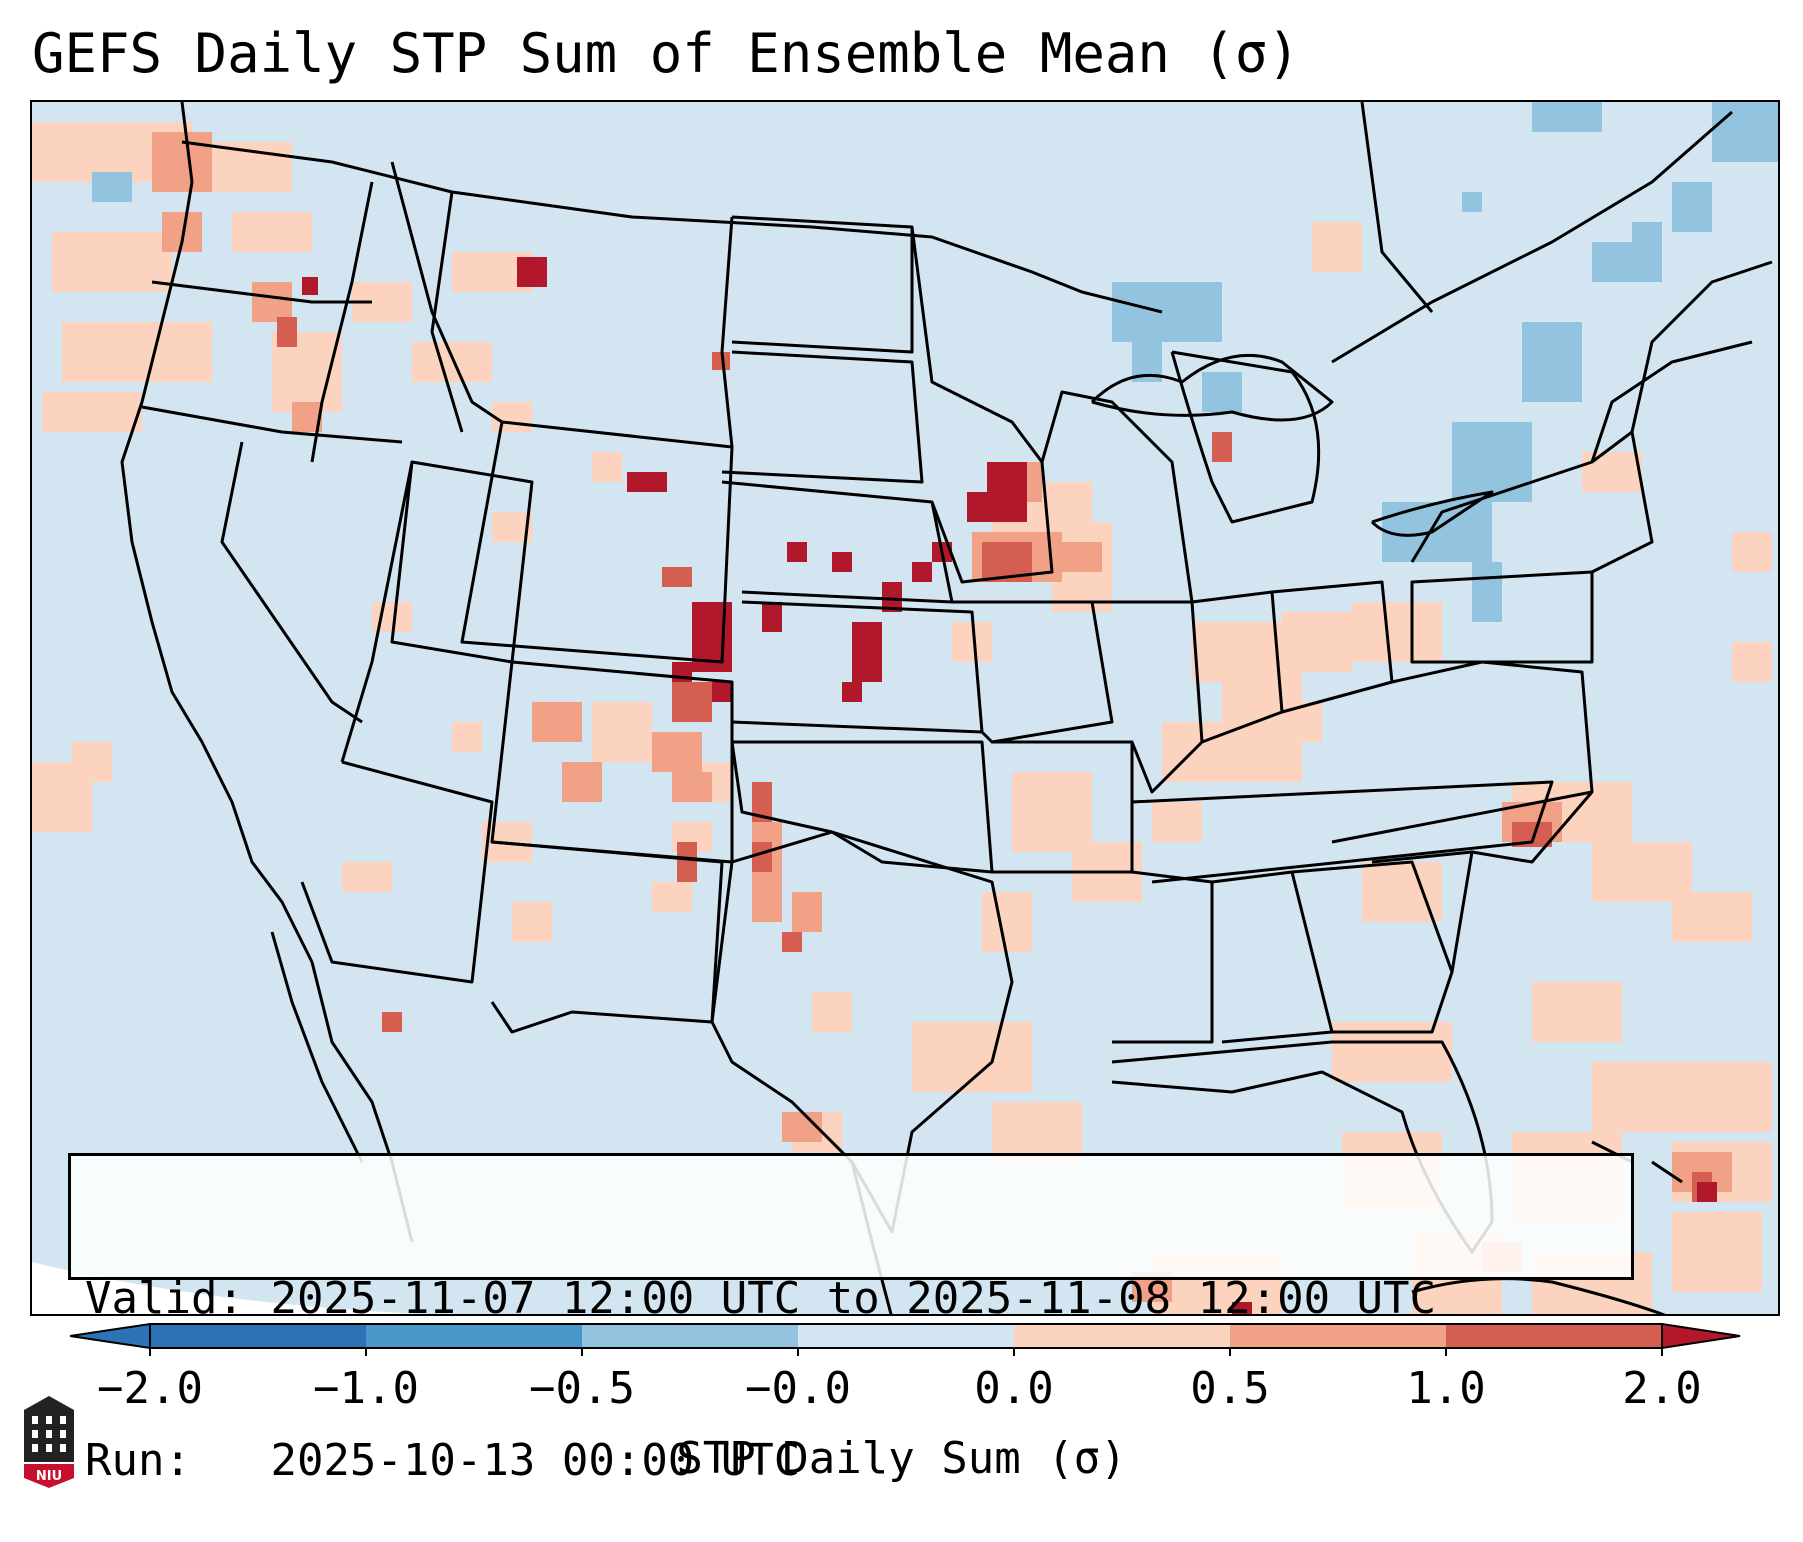  I want to click on chart-title: GEFS Daily STP Sum of Ensemble Mean (σ), so click(666, 53).